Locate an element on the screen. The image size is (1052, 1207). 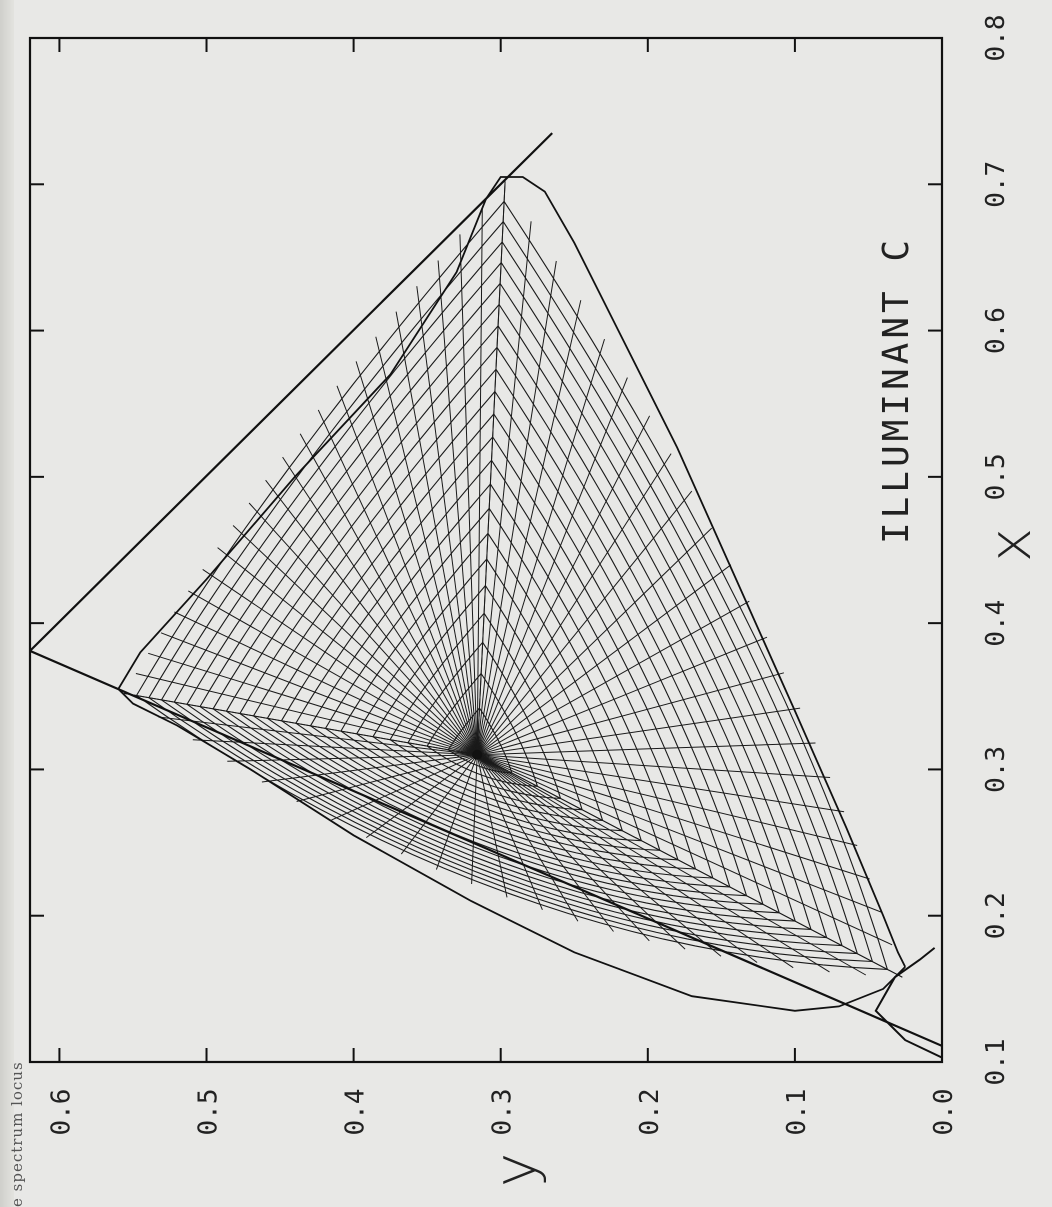
y-tick-label: 0.3 is located at coordinates (503, 1112).